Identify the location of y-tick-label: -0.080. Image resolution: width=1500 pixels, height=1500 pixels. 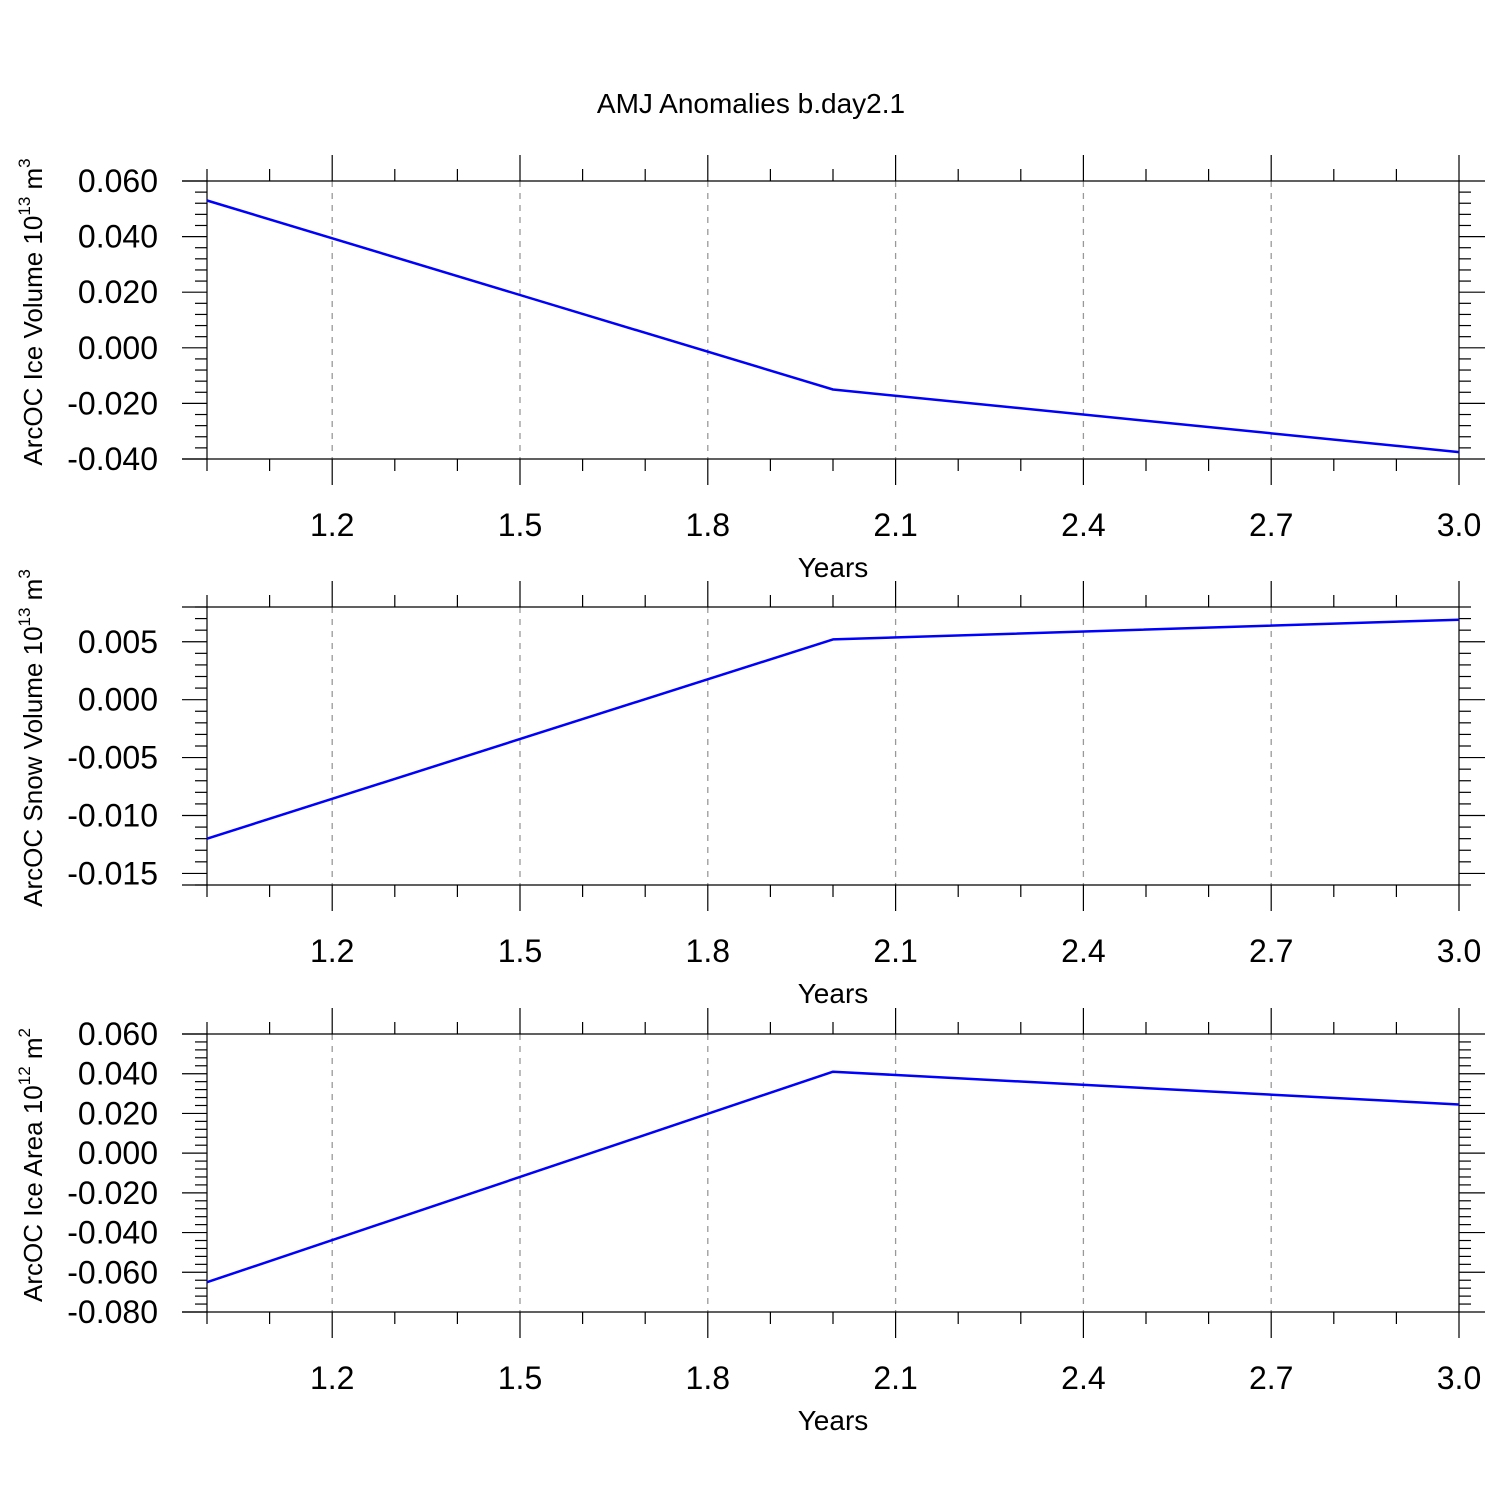
(112, 1312).